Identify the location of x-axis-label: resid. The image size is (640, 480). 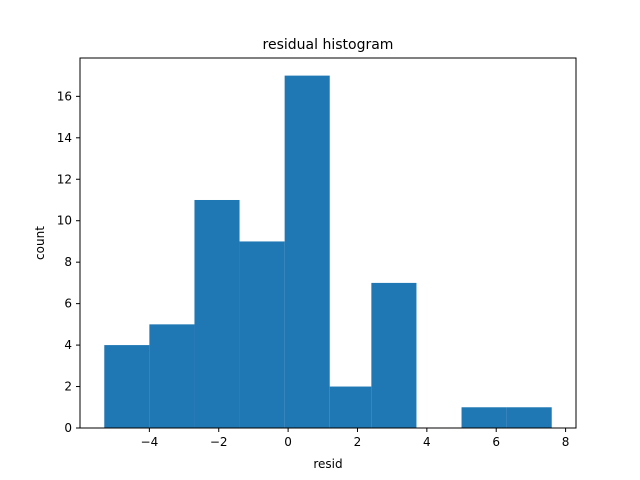
(327, 464).